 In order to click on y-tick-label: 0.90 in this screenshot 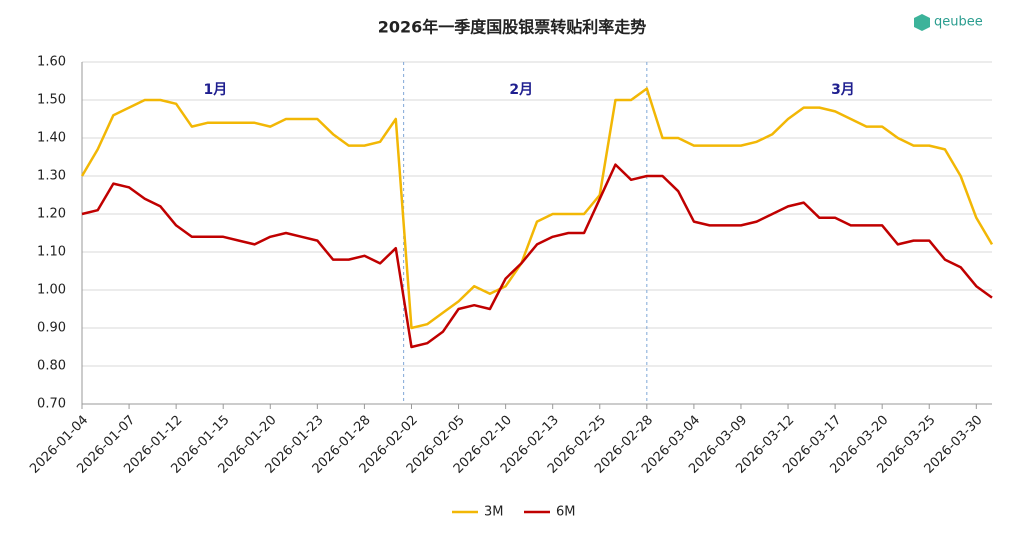, I will do `click(51, 328)`.